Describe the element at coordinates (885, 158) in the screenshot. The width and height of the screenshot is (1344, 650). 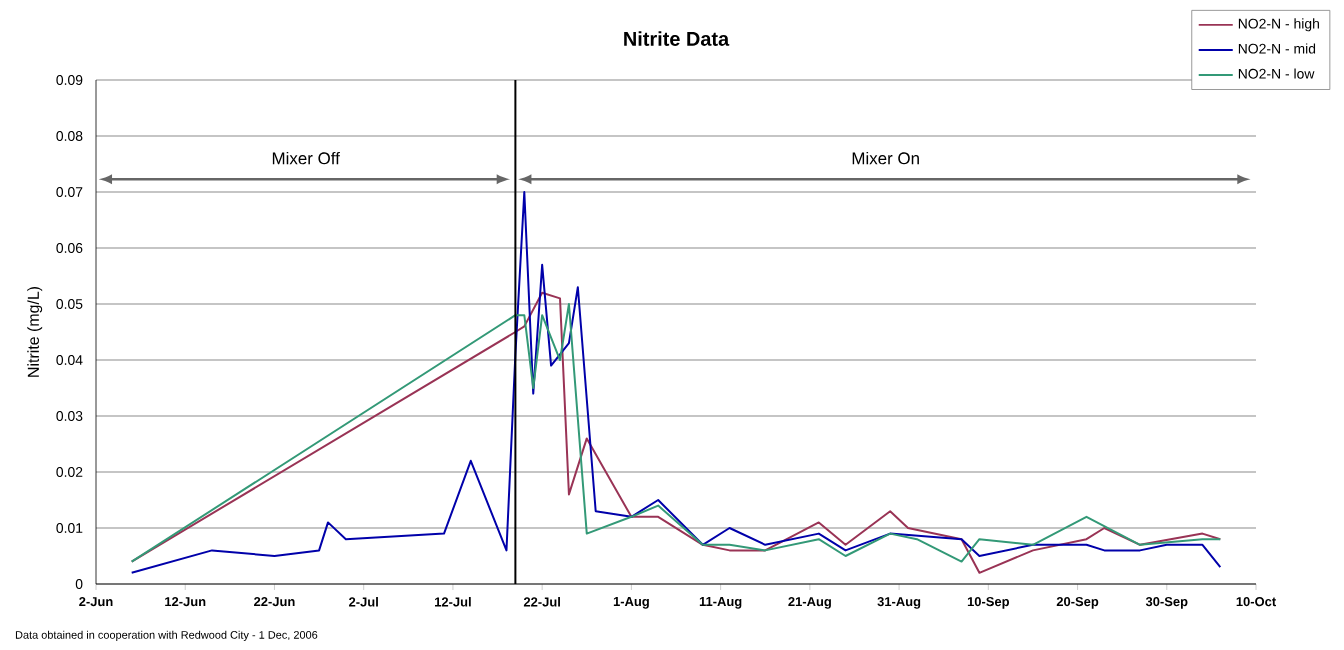
I see `annotation: Mixer On` at that location.